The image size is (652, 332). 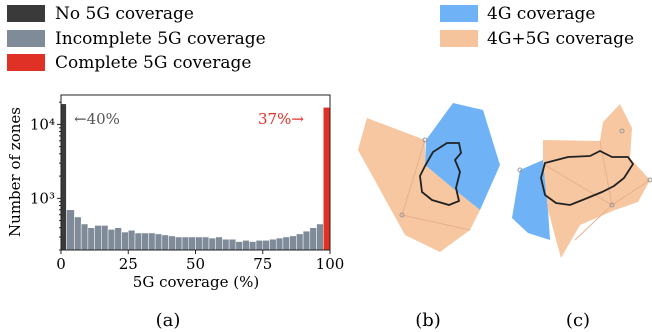 I want to click on x-tick-label: 75, so click(x=262, y=264).